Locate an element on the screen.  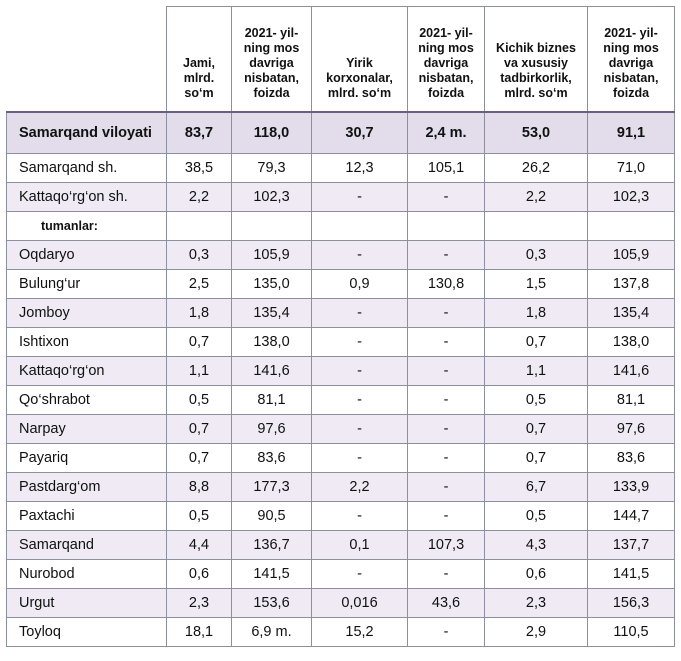
cell-total-percent: 97,6 is located at coordinates (271, 429).